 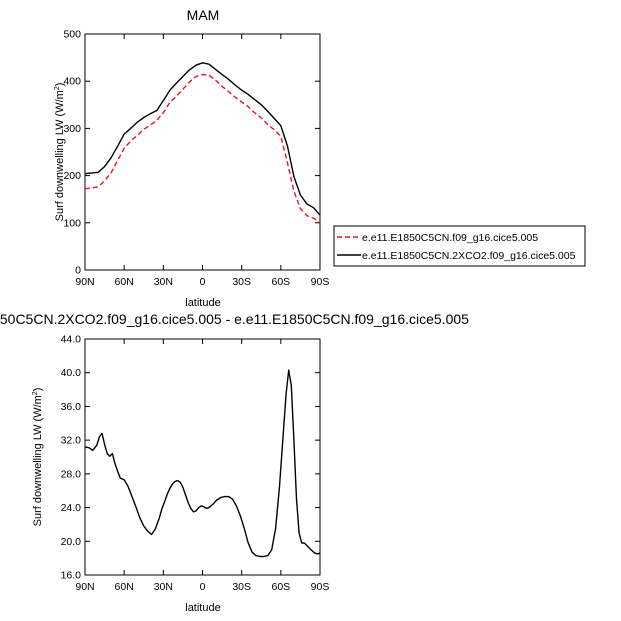 What do you see at coordinates (124, 587) in the screenshot?
I see `bottom-x-tick-label: 60N` at bounding box center [124, 587].